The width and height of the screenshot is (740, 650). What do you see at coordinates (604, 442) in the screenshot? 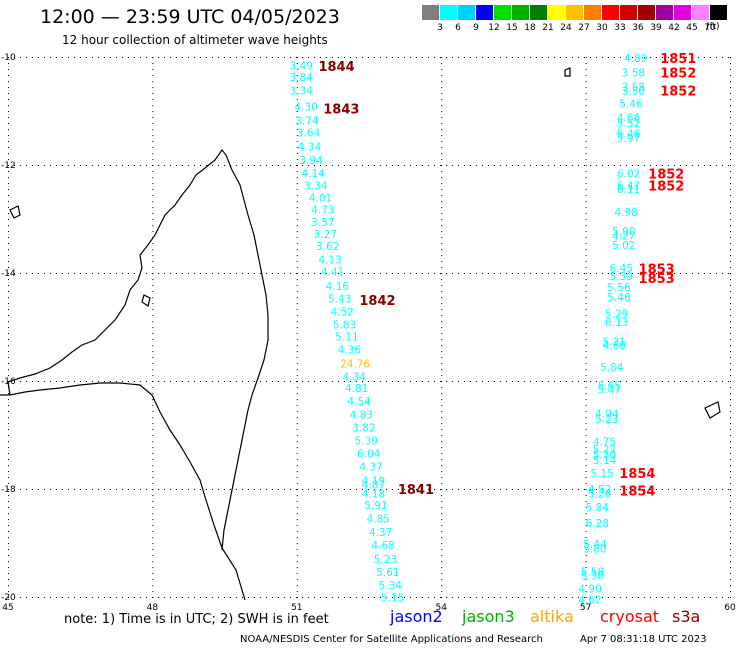
I see `wave-height-value: 4.75` at bounding box center [604, 442].